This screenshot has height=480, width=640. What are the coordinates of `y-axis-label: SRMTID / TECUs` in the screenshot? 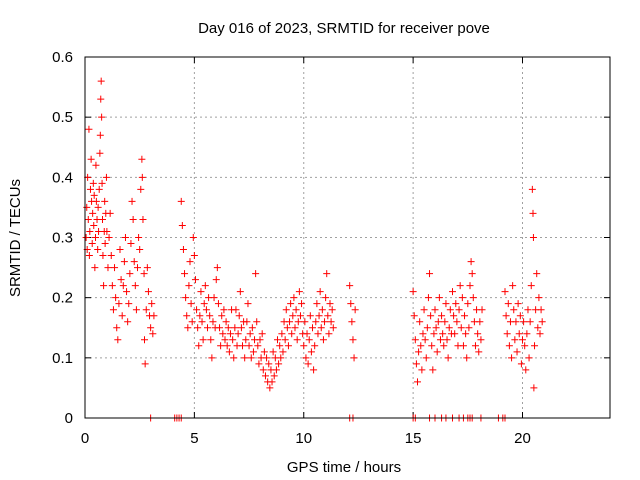 It's located at (15, 238).